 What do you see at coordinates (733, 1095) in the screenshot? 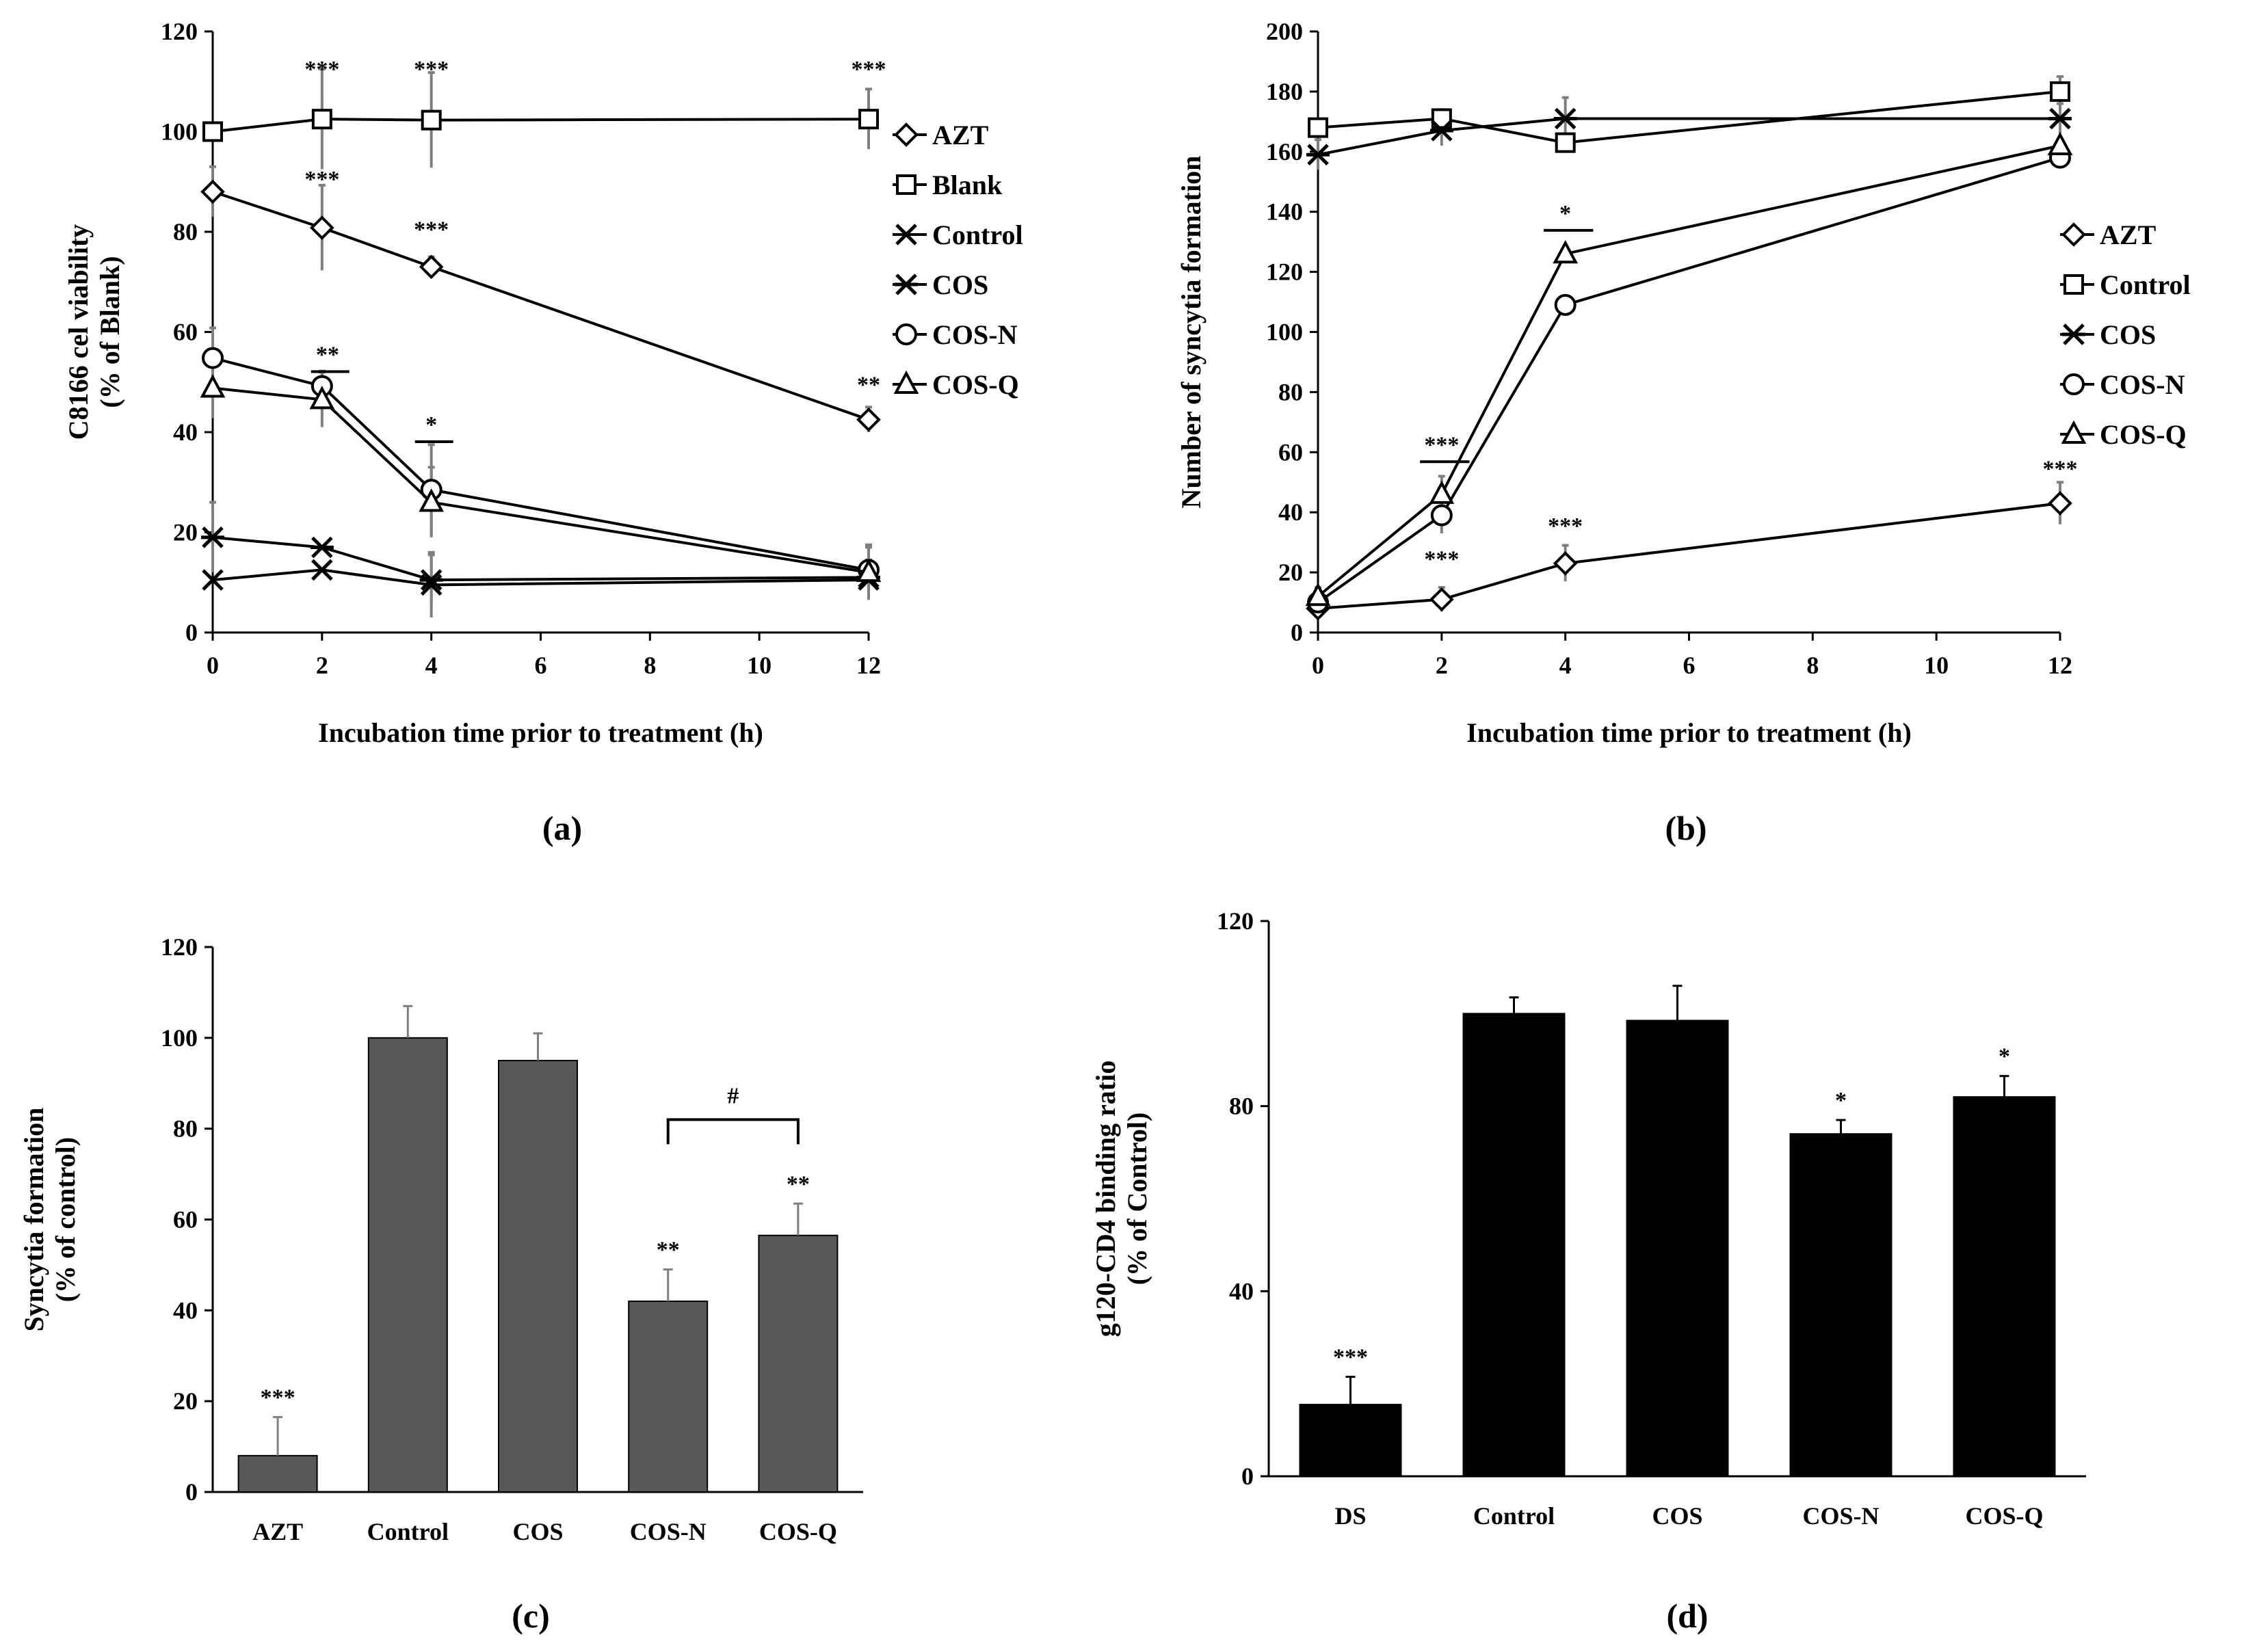
I see `comparison-label: #` at bounding box center [733, 1095].